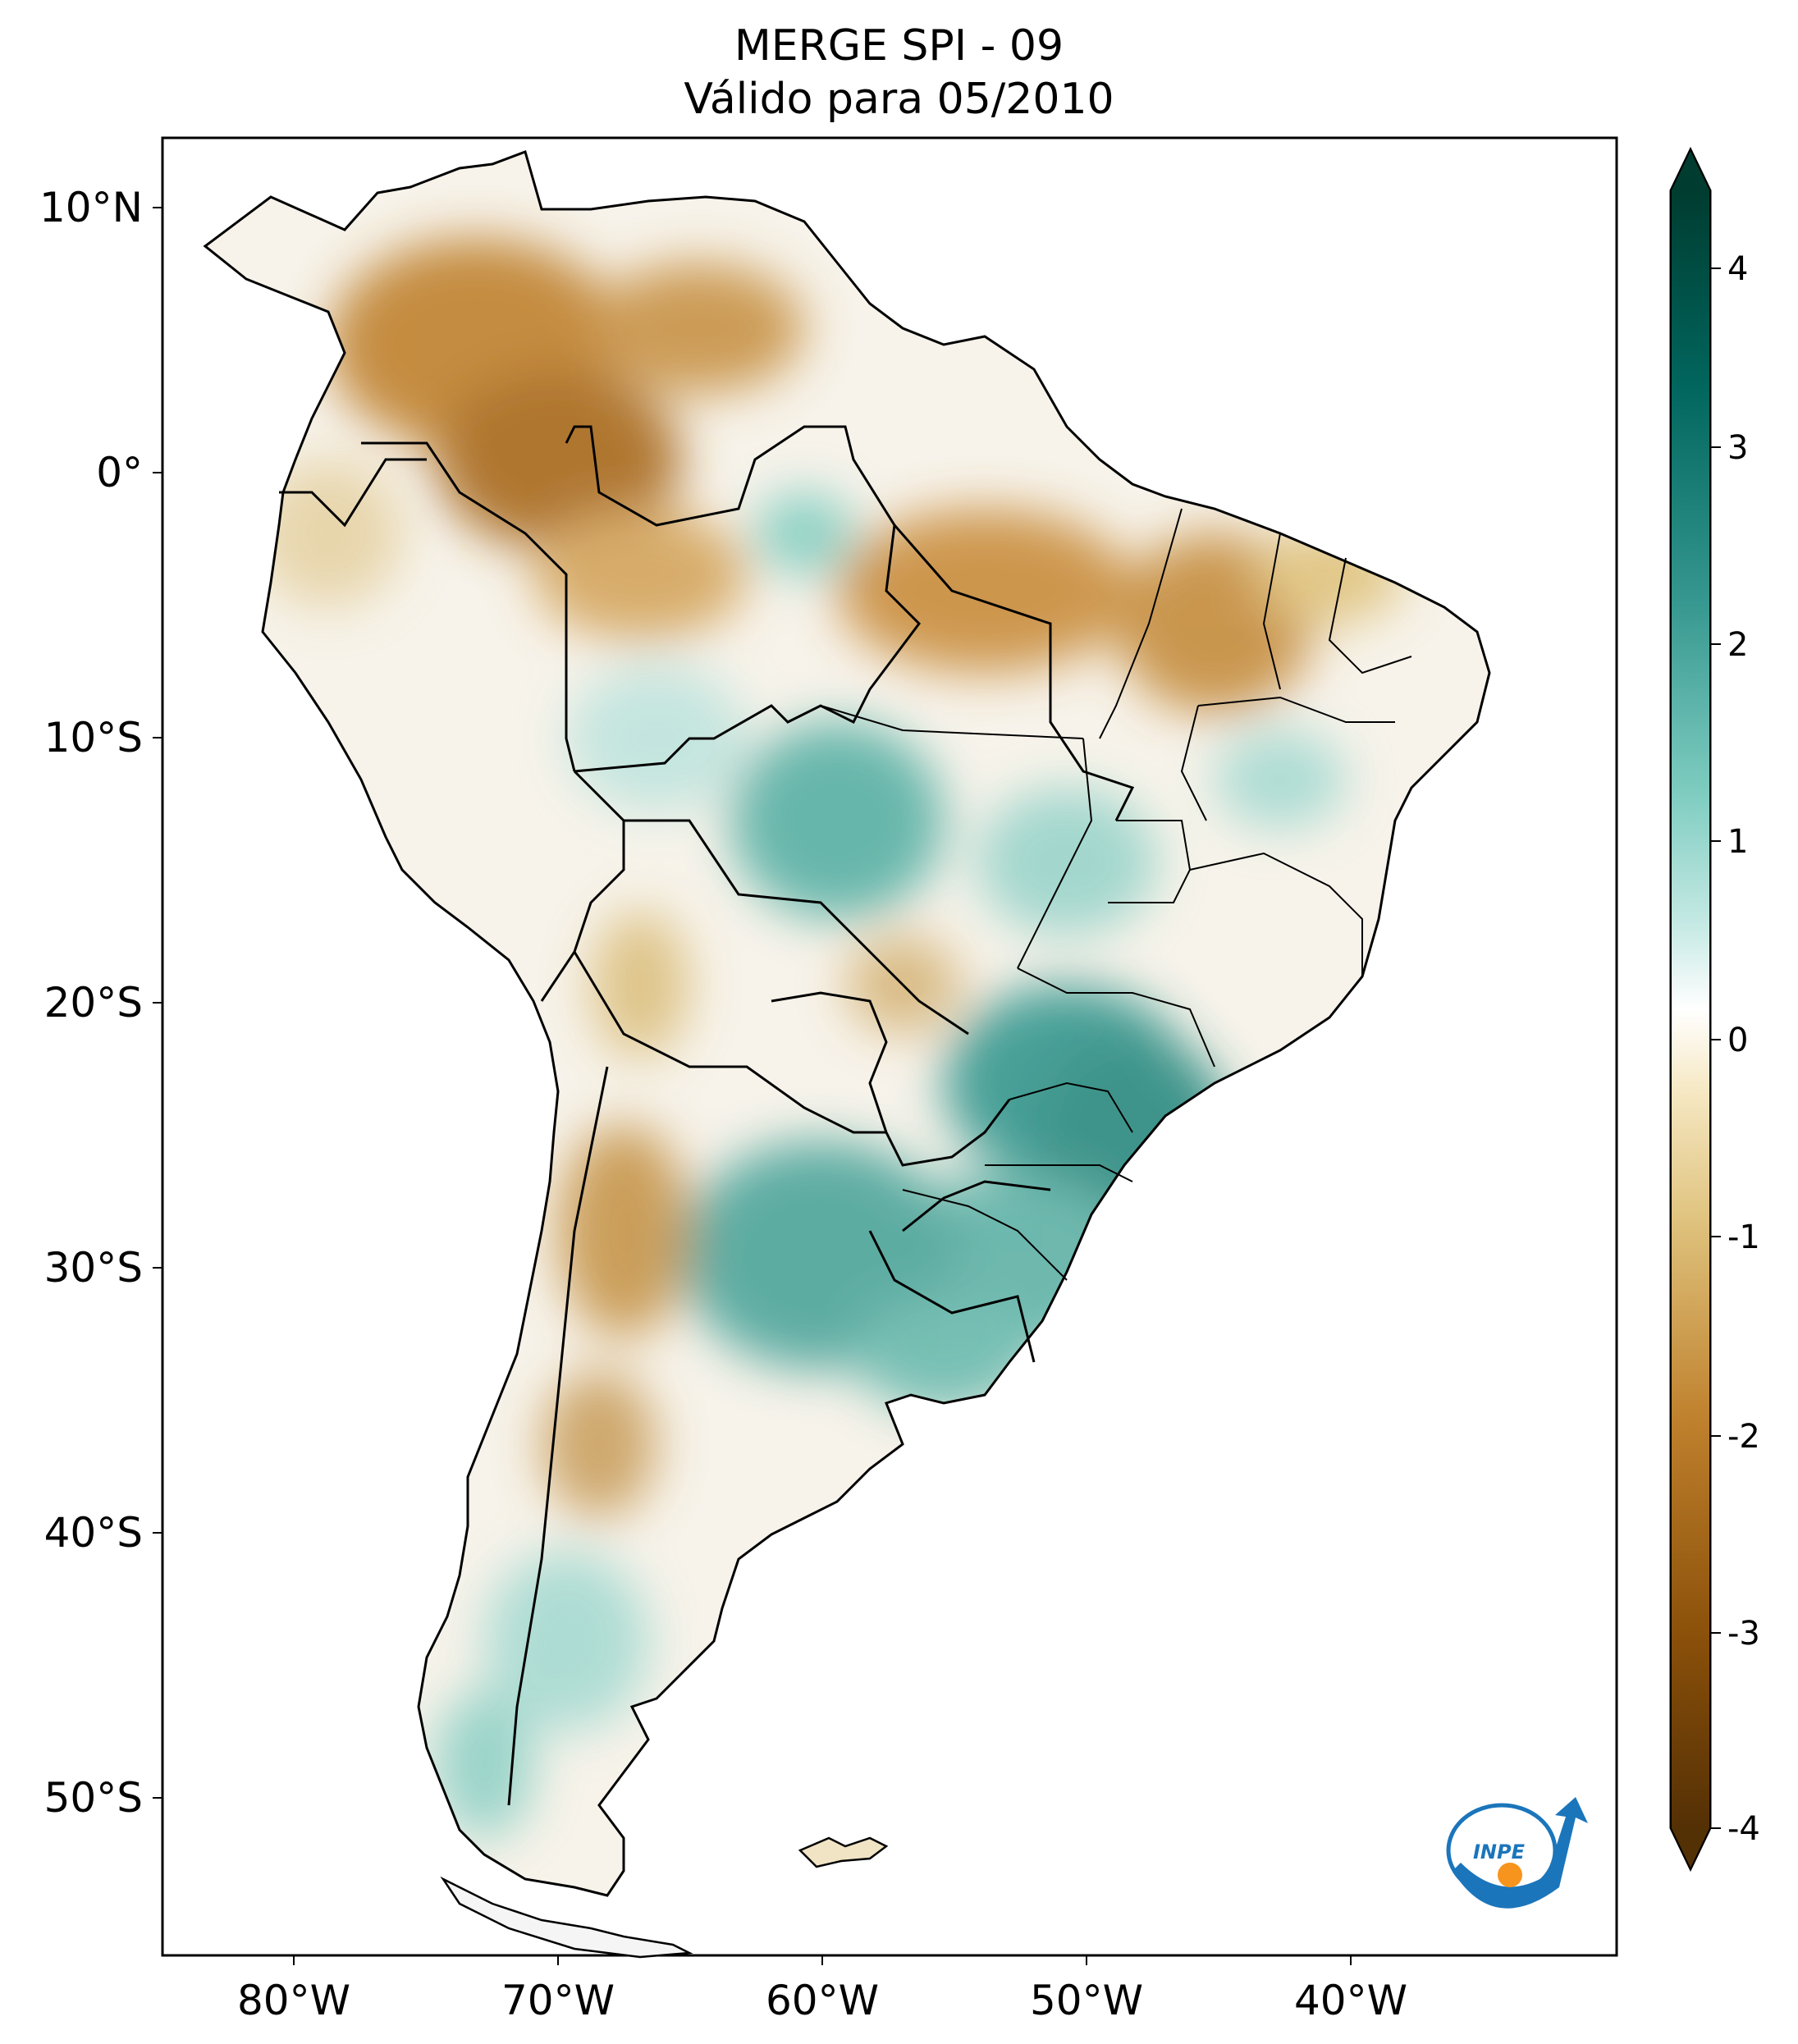  I want to click on colorbar-tick-label: 4, so click(1737, 269).